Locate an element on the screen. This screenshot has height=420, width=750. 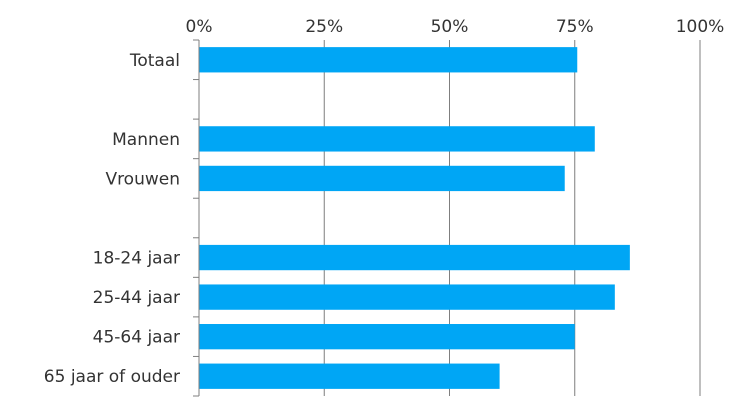
x-tick-label: 50% is located at coordinates (450, 27).